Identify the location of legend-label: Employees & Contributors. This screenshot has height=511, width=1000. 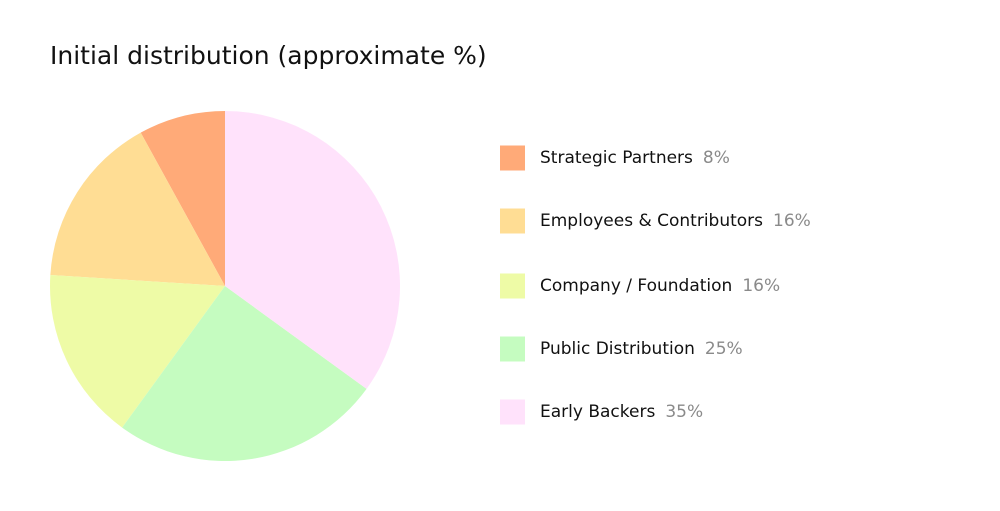
(651, 221).